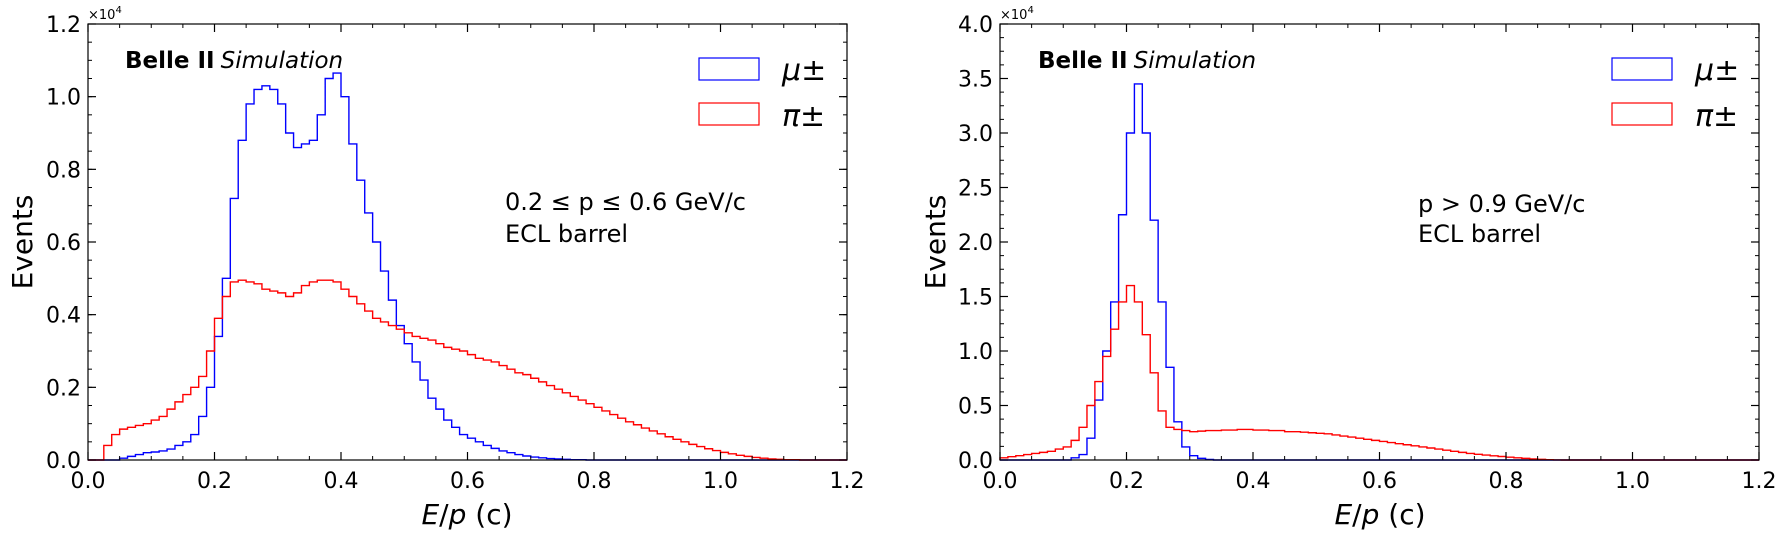 The width and height of the screenshot is (1786, 536). Describe the element at coordinates (975, 298) in the screenshot. I see `right-y-tick-label: 1.5` at that location.